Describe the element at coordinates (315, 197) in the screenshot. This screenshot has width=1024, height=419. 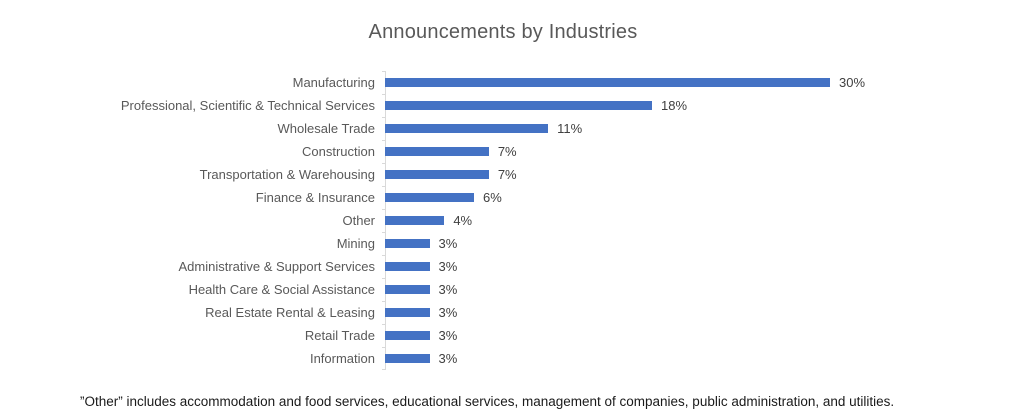
I see `category-label: Finance & Insurance` at that location.